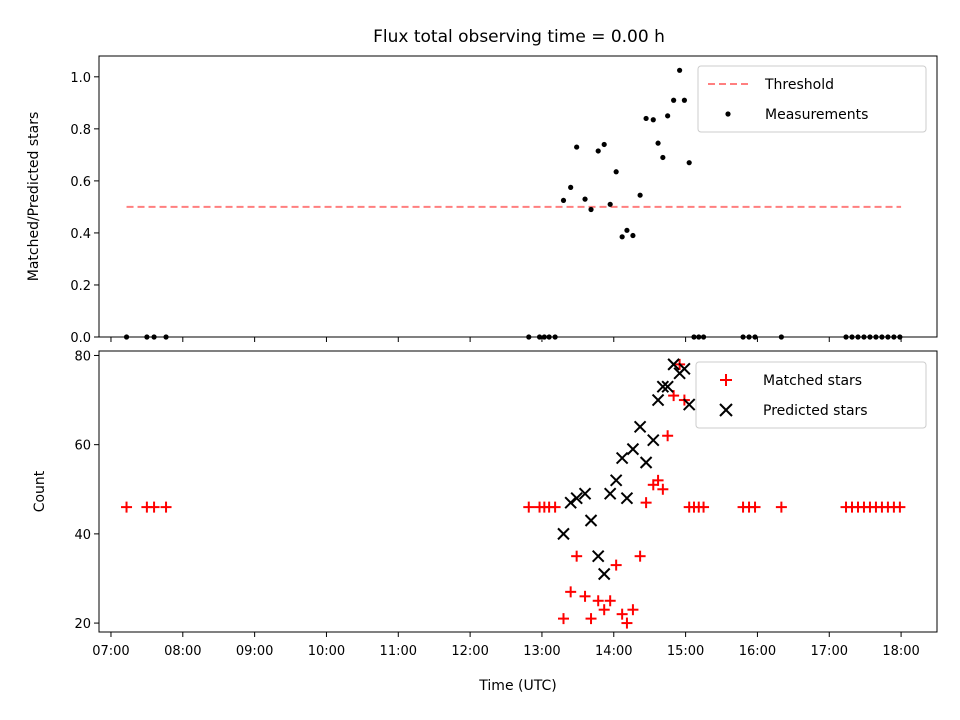  What do you see at coordinates (815, 411) in the screenshot?
I see `predicted-legend-label: Predicted stars` at bounding box center [815, 411].